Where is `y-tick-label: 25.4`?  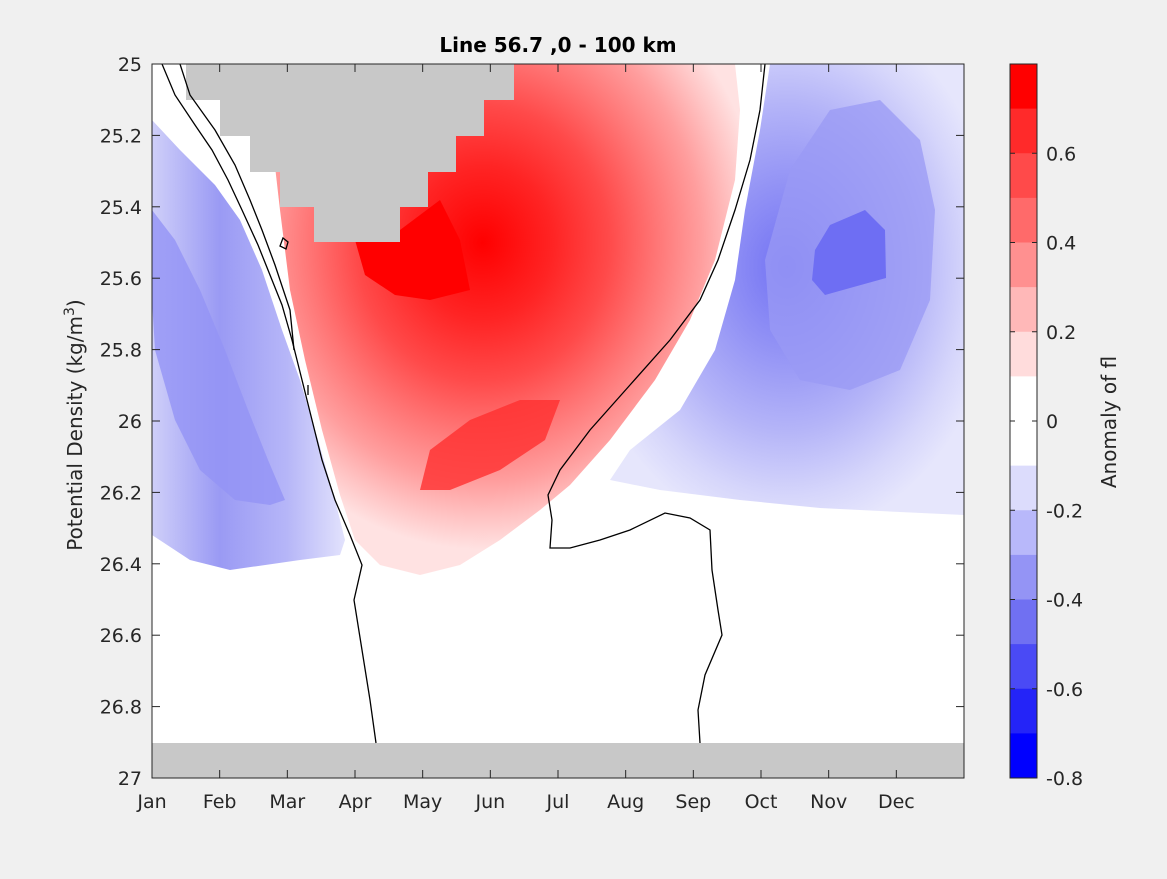 y-tick-label: 25.4 is located at coordinates (121, 208).